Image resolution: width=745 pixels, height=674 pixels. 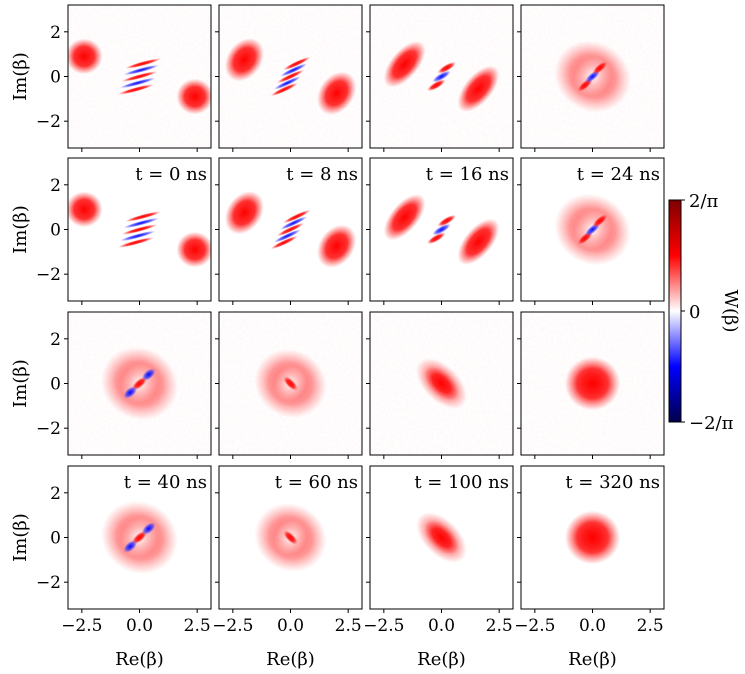 What do you see at coordinates (618, 174) in the screenshot?
I see `time-label: t = 24 ns` at bounding box center [618, 174].